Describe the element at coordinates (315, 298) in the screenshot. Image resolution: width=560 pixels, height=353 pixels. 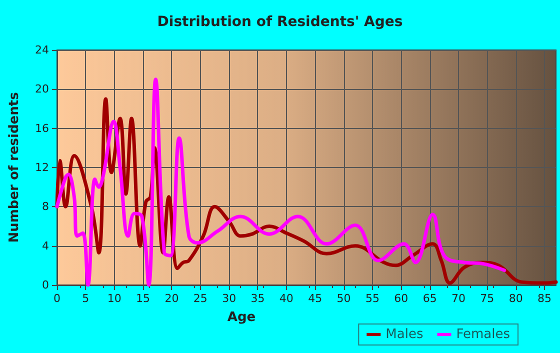
I see `x-tick-label: 45` at that location.